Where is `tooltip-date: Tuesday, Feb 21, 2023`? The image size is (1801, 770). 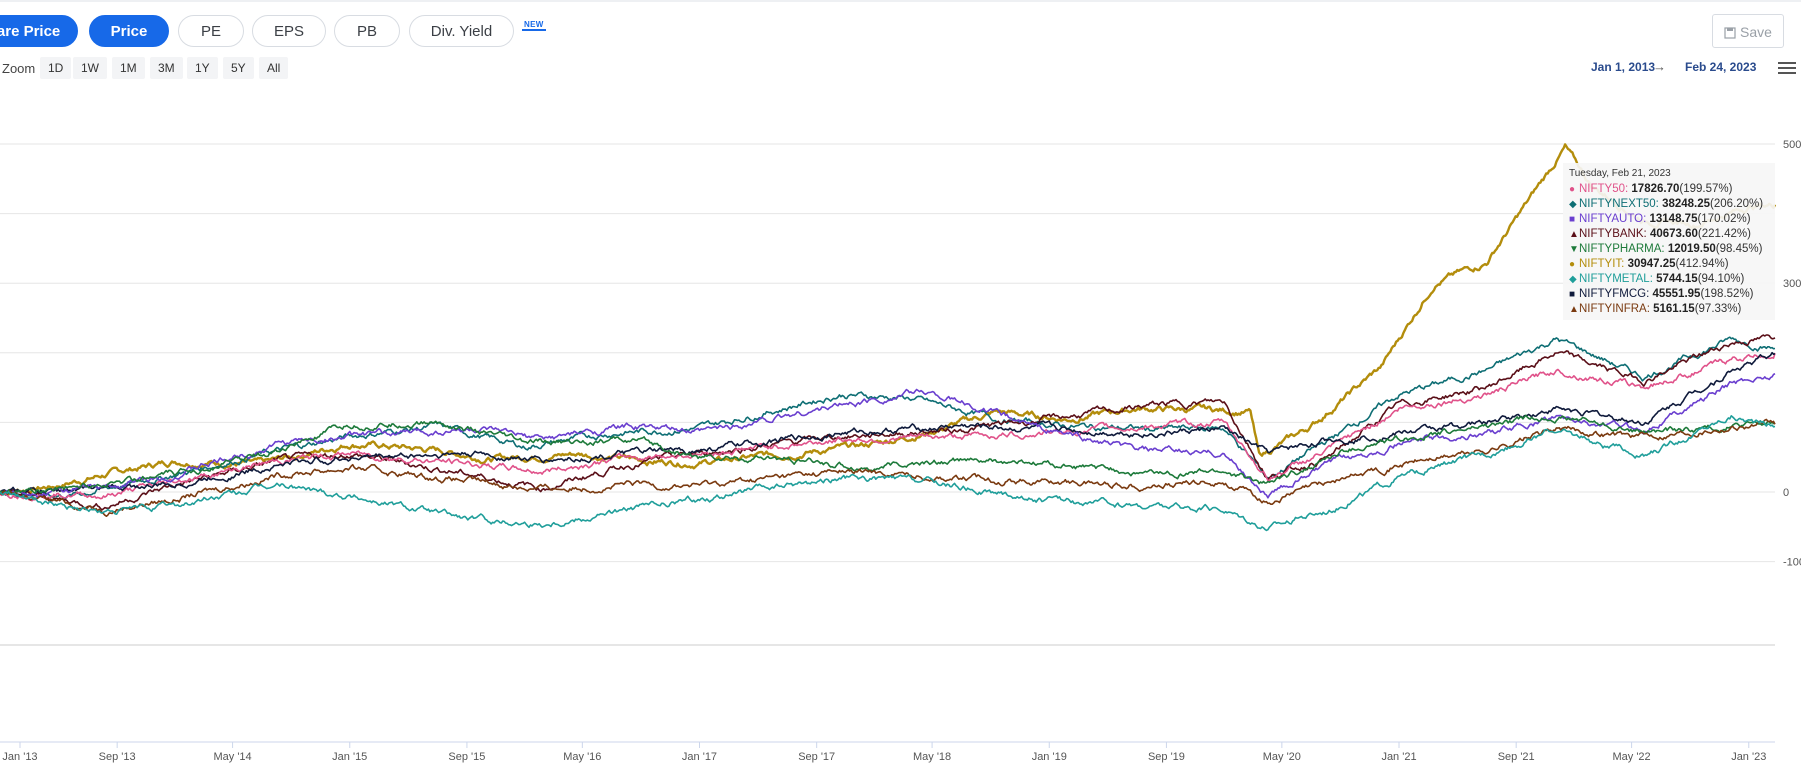 tooltip-date: Tuesday, Feb 21, 2023 is located at coordinates (1620, 173).